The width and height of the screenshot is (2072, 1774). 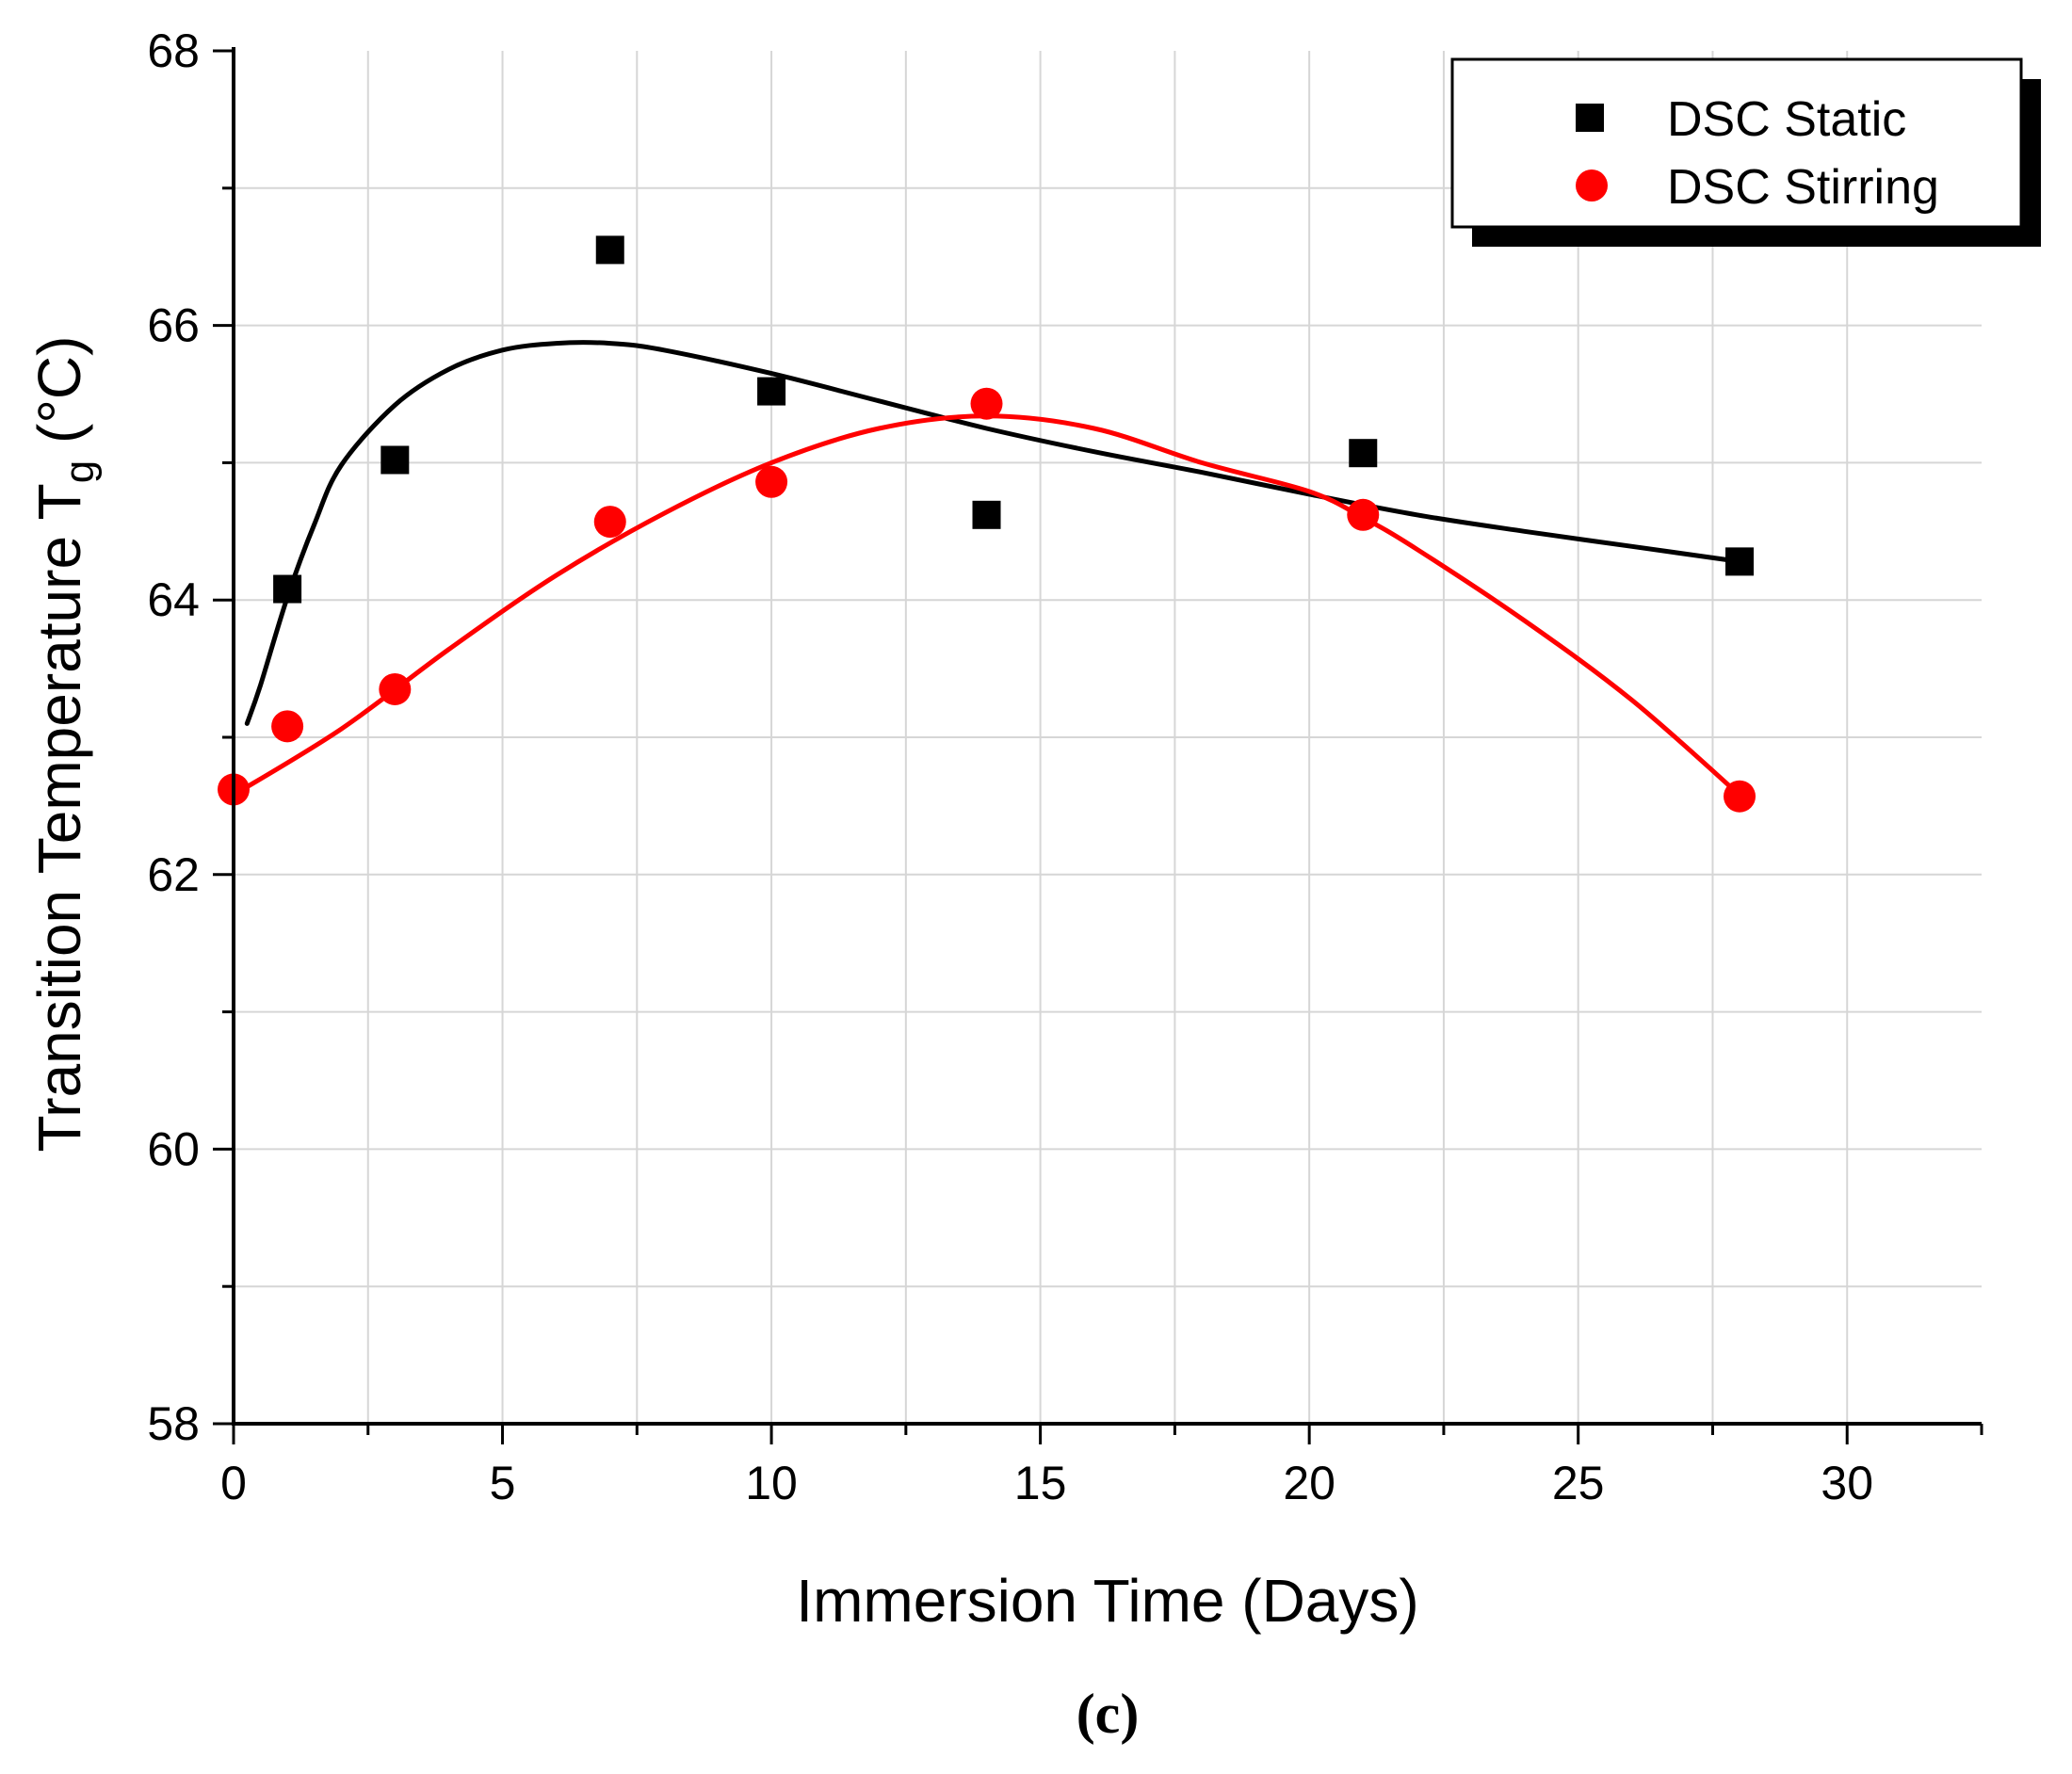 I want to click on x-tick-label: 20, so click(x=1309, y=1483).